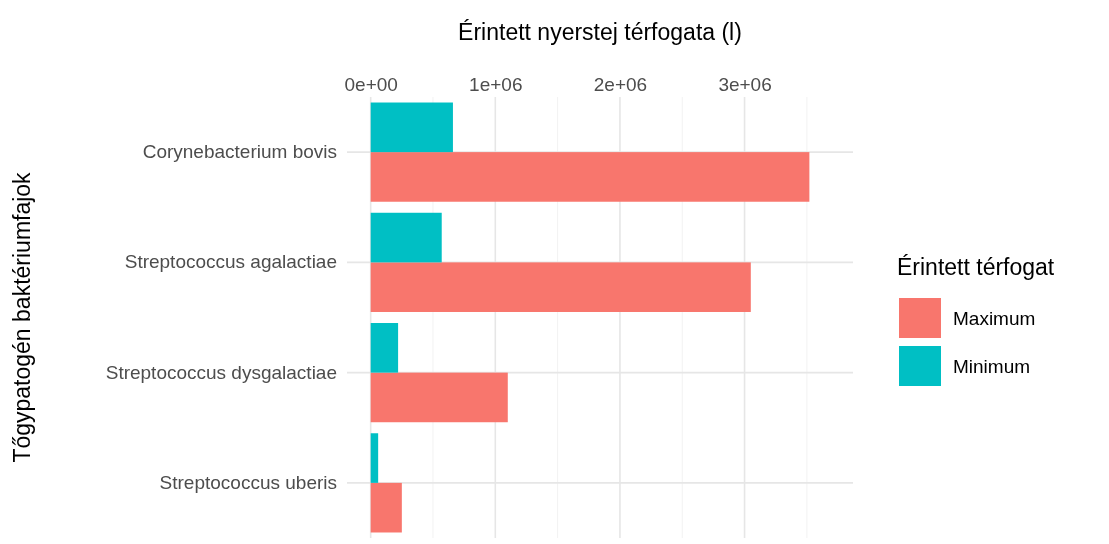 The height and width of the screenshot is (544, 1109). What do you see at coordinates (371, 84) in the screenshot?
I see `x-tick-label: 0e+00` at bounding box center [371, 84].